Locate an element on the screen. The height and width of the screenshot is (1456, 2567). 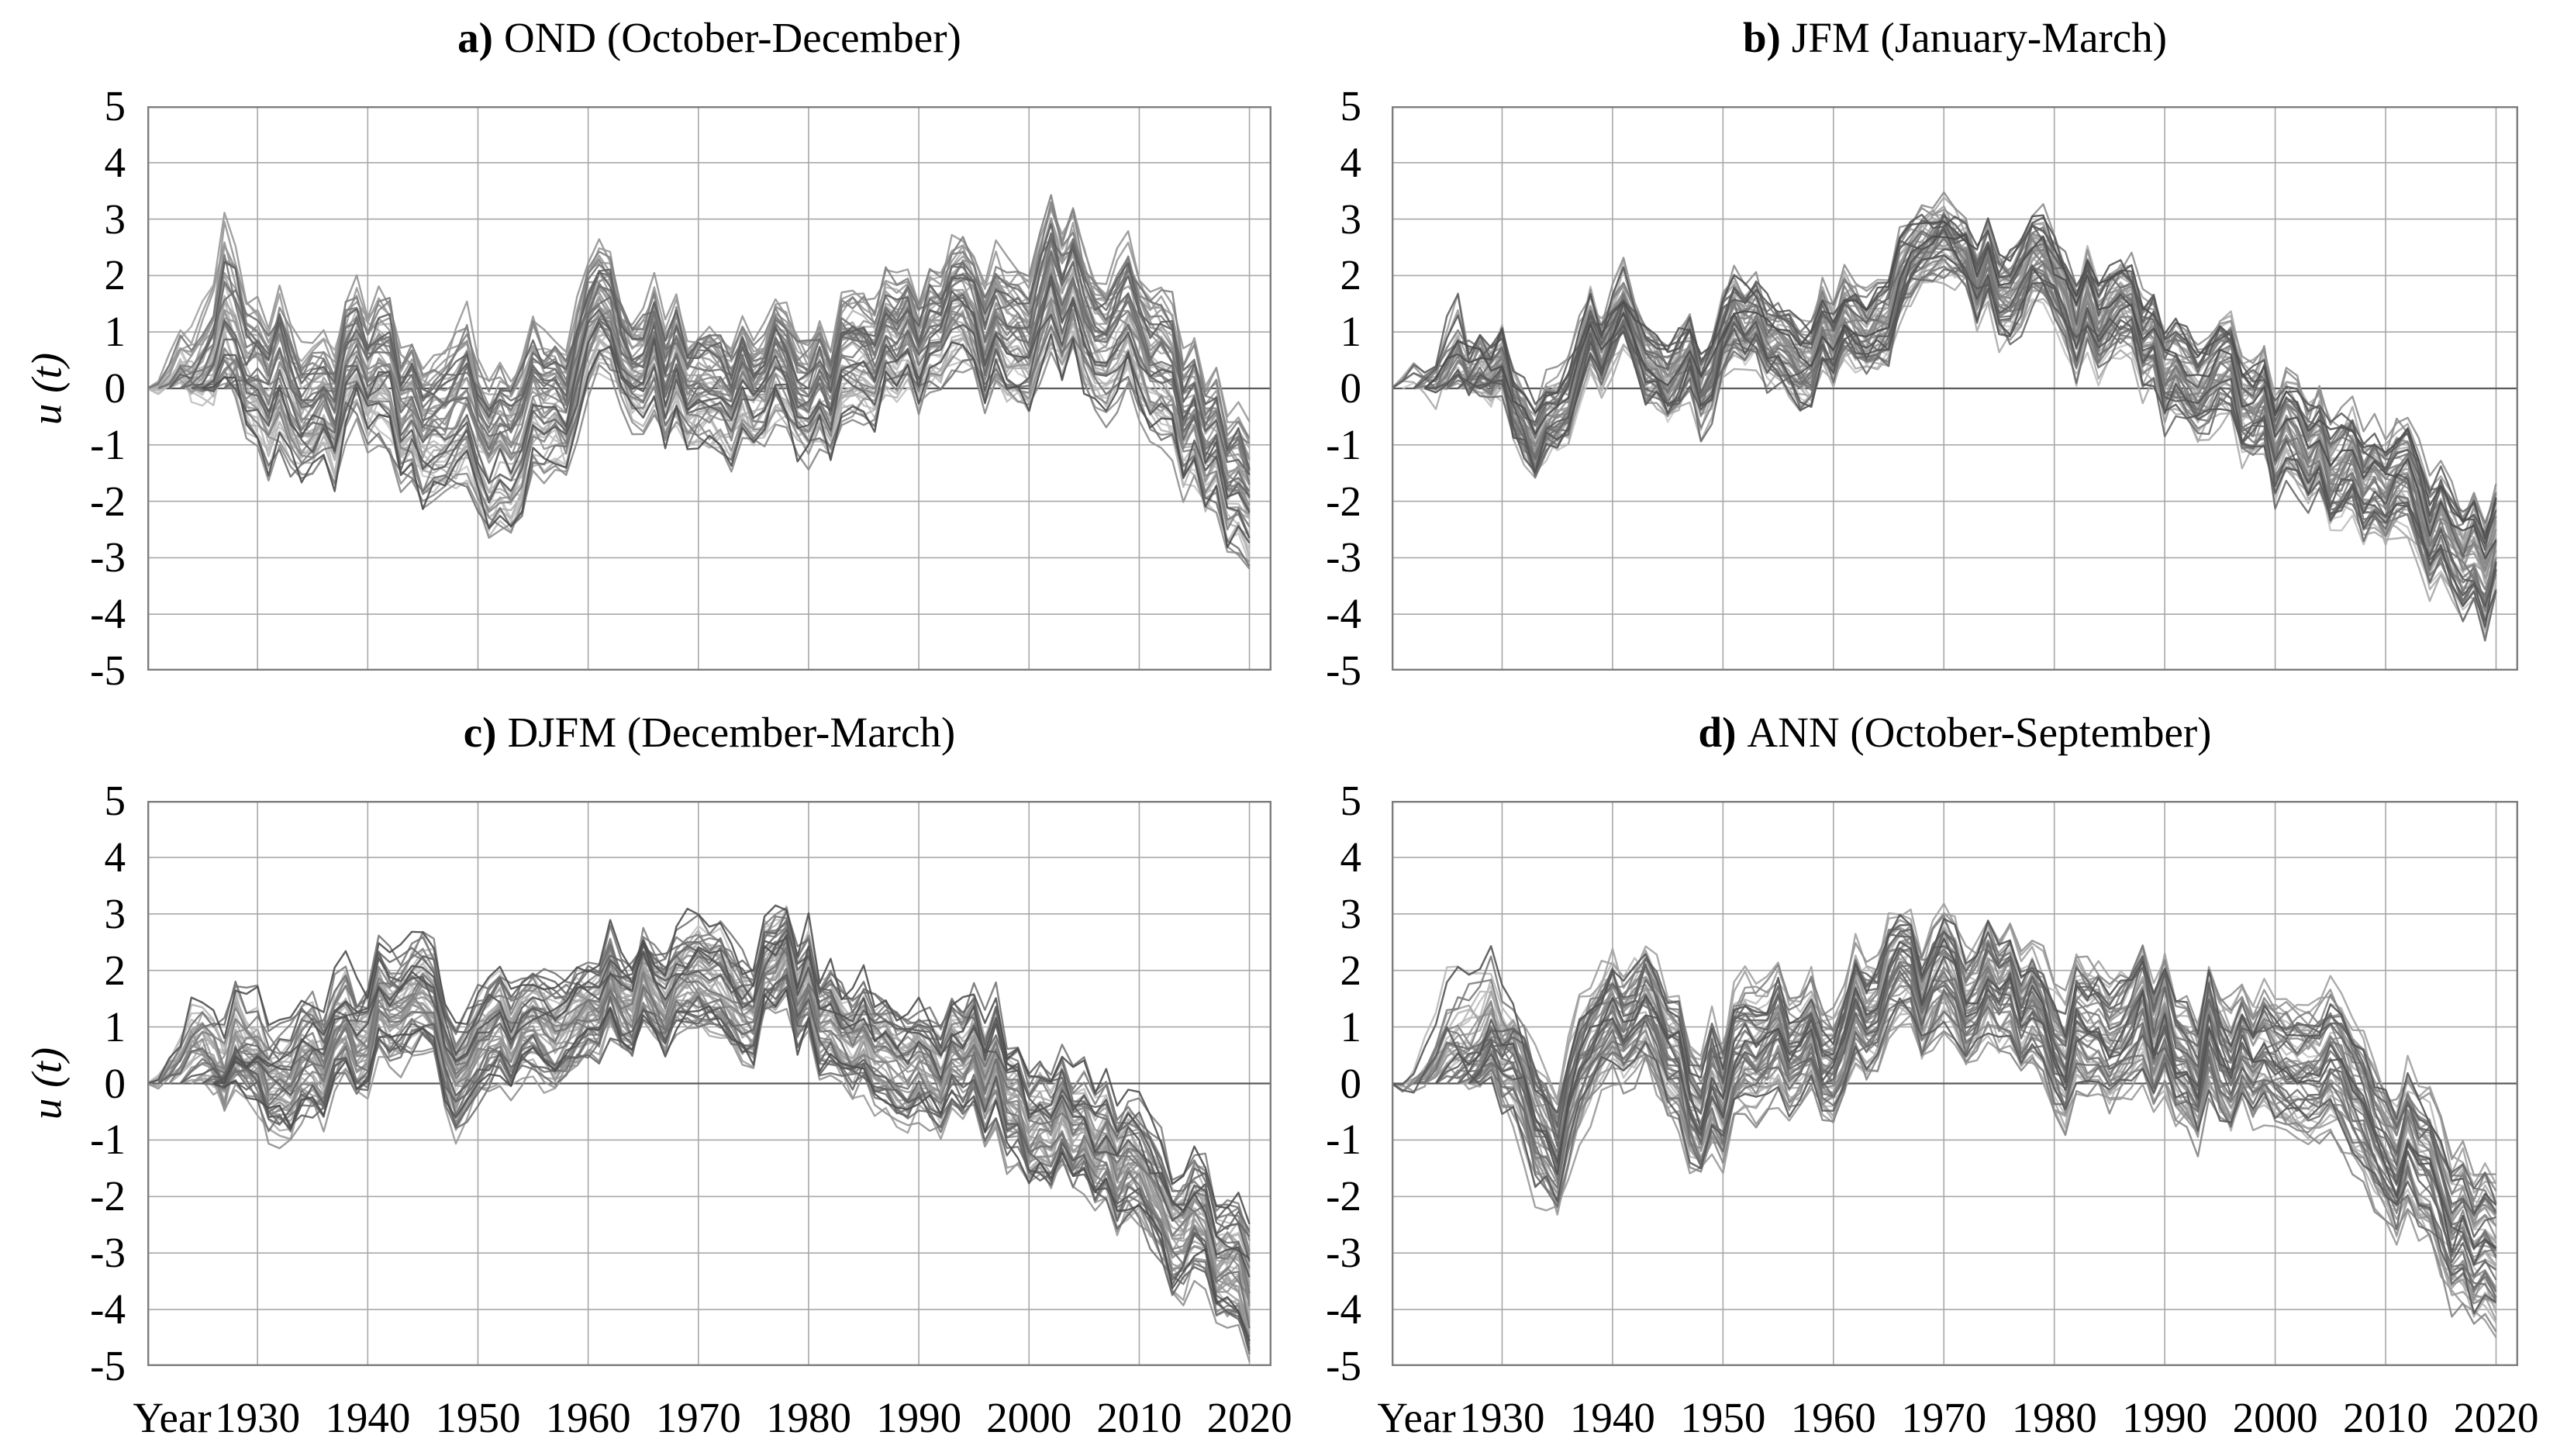
x-tick-label: 2010 is located at coordinates (1139, 1417).